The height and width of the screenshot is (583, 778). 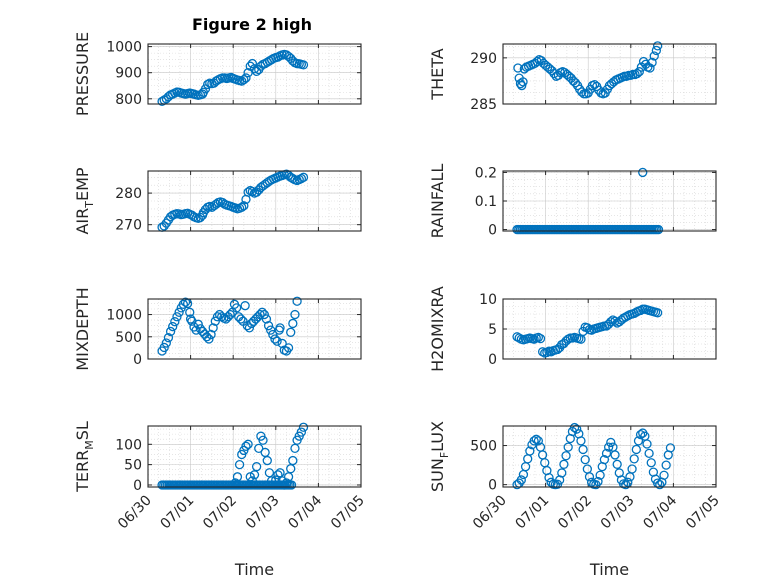 I want to click on y-axis-label: H2OMIXRA, so click(x=437, y=329).